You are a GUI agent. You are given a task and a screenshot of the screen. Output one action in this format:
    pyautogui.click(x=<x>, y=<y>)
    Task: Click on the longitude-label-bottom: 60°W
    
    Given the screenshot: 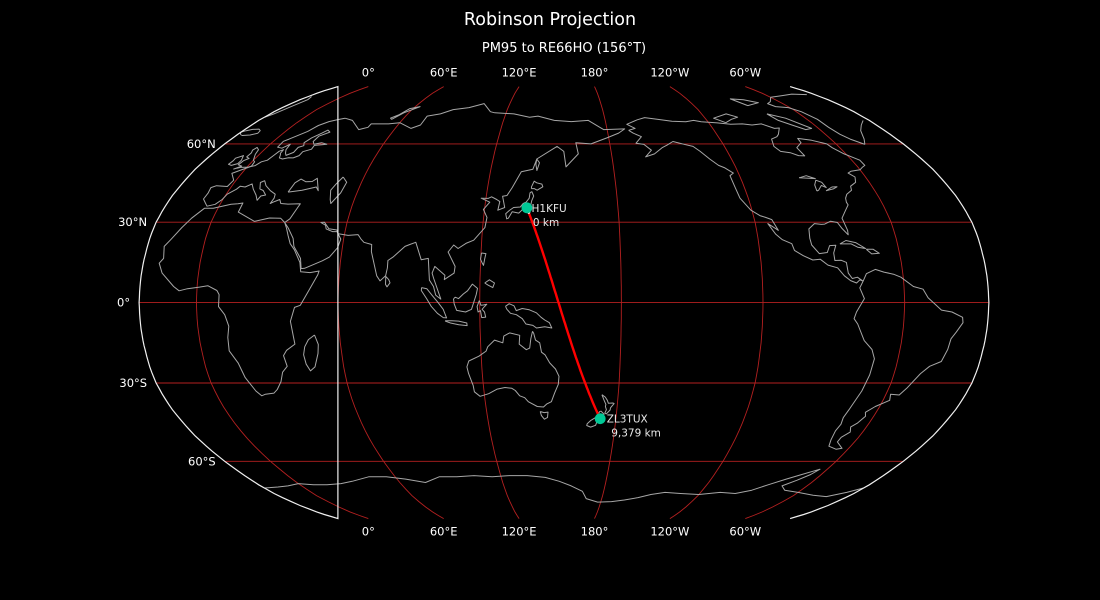 What is the action you would take?
    pyautogui.click(x=745, y=532)
    